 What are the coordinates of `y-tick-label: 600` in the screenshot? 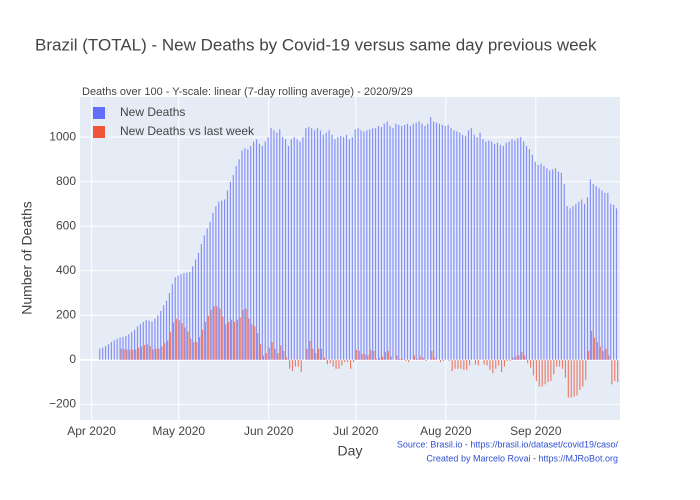 It's located at (66, 225).